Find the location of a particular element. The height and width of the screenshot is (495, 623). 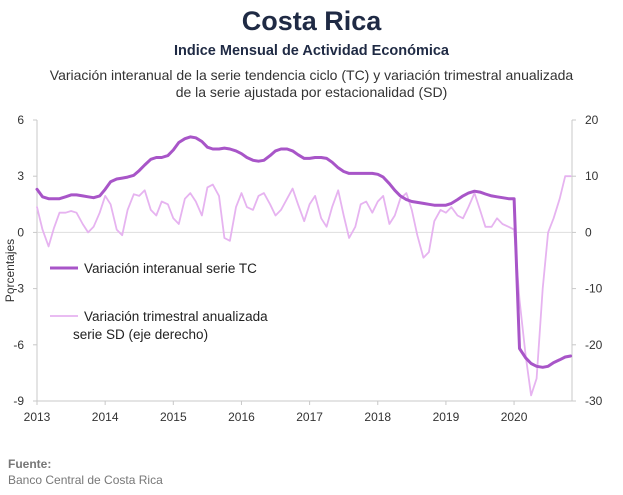

x-tick-label: 2013 is located at coordinates (37, 417).